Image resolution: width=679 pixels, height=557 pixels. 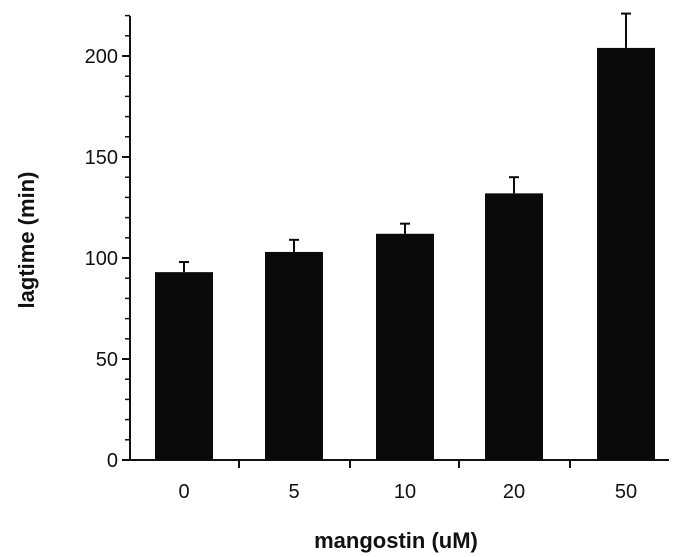 I want to click on y-ticks: 0 50 100 150 200, so click(x=107, y=243).